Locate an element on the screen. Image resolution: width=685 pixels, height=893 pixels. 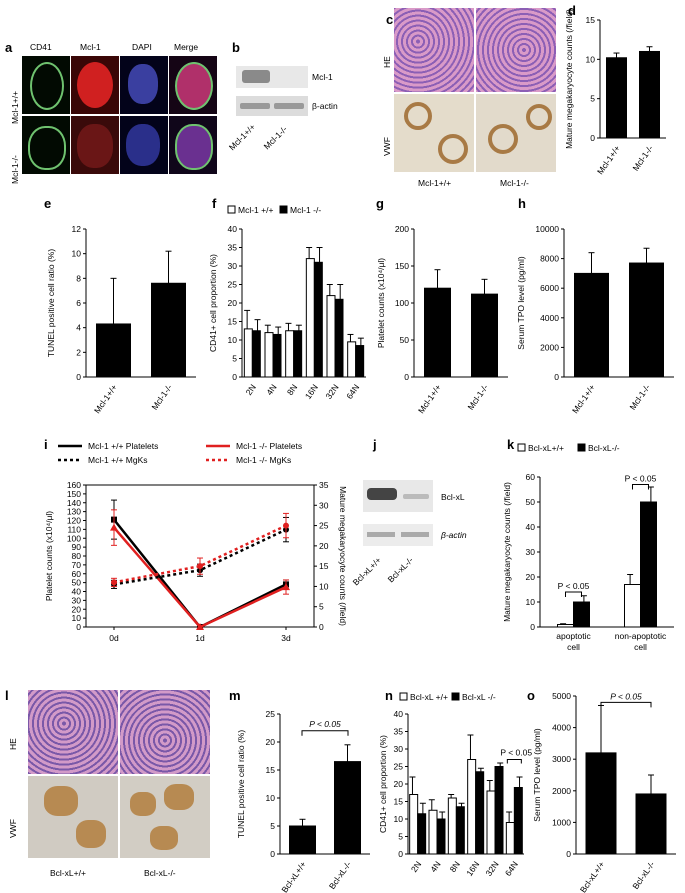
y-tick-label-d: 0 is located at coordinates (592, 138).